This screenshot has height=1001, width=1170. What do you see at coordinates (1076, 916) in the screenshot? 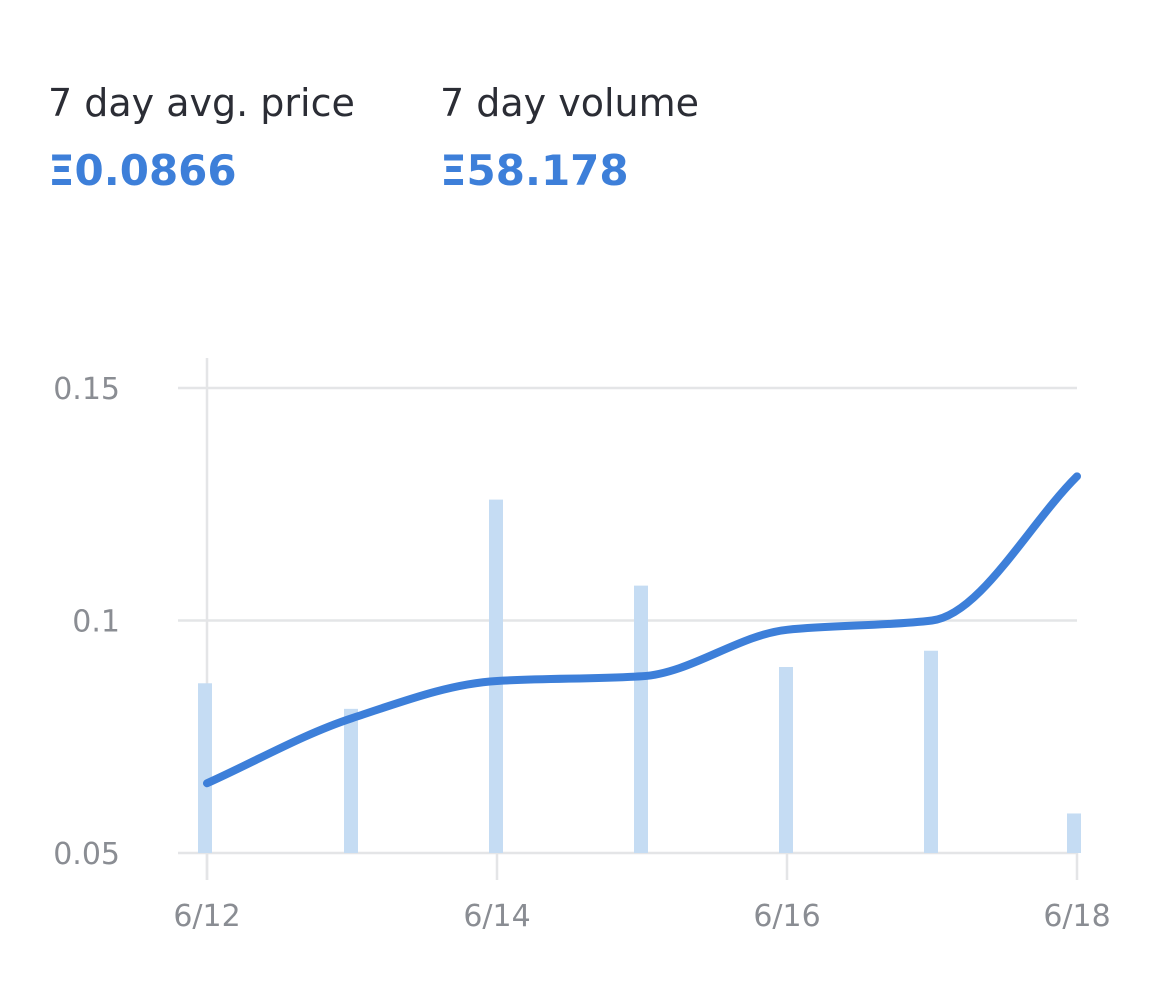
I see `x-tick-label: 6/18` at bounding box center [1076, 916].